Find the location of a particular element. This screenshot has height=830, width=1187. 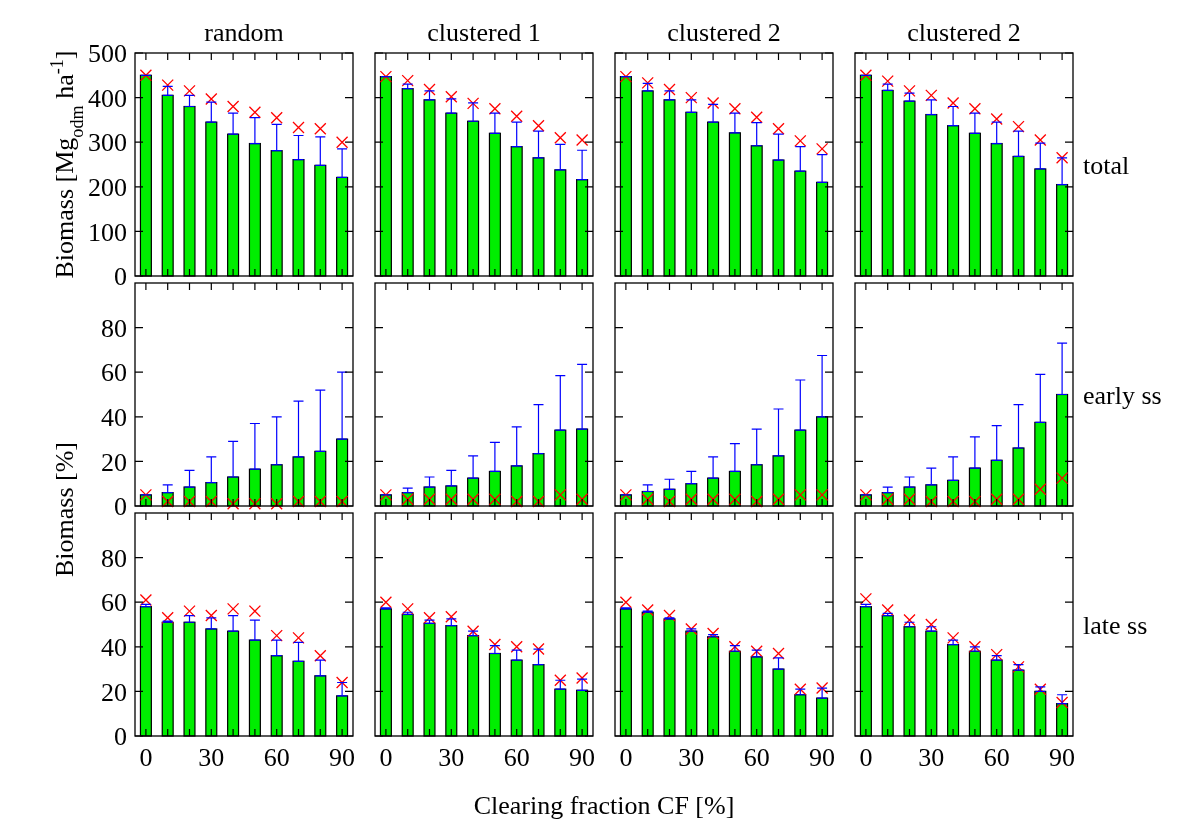

y-tick-label: 400 is located at coordinates (107, 98).